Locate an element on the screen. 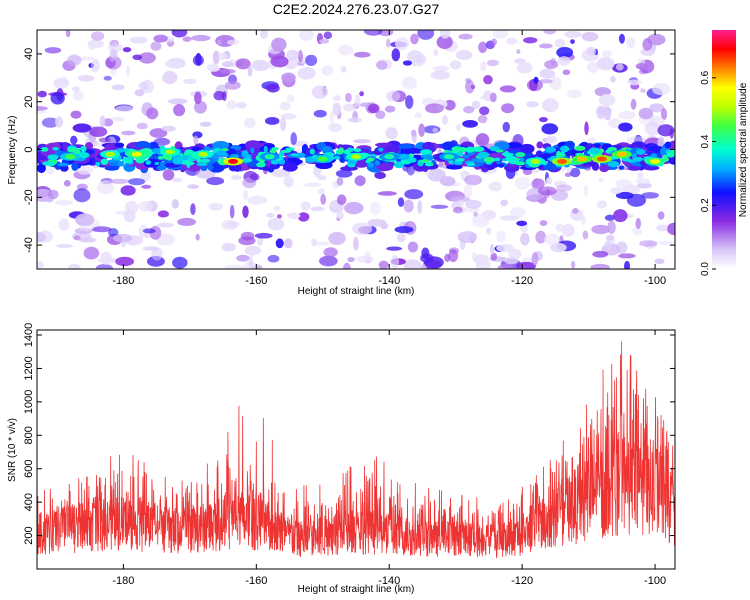 The height and width of the screenshot is (600, 750). spectrogram-y-axis-label: Frequency (Hz) is located at coordinates (12, 150).